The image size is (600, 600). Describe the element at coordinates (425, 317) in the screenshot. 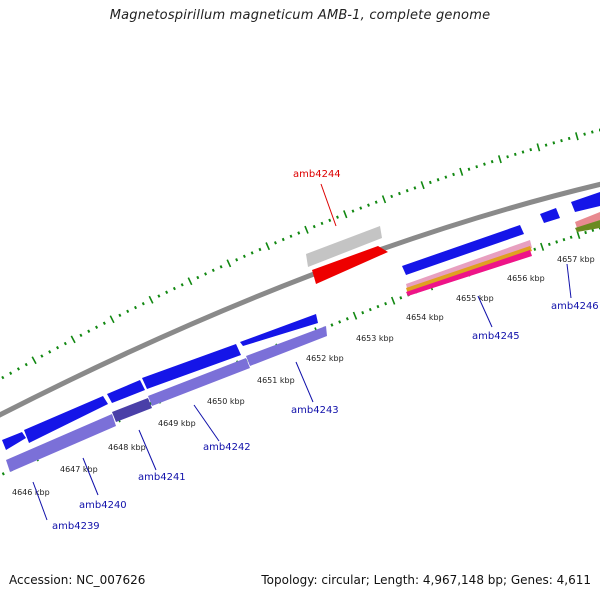

I see `kbp-label: 4654 kbp` at that location.